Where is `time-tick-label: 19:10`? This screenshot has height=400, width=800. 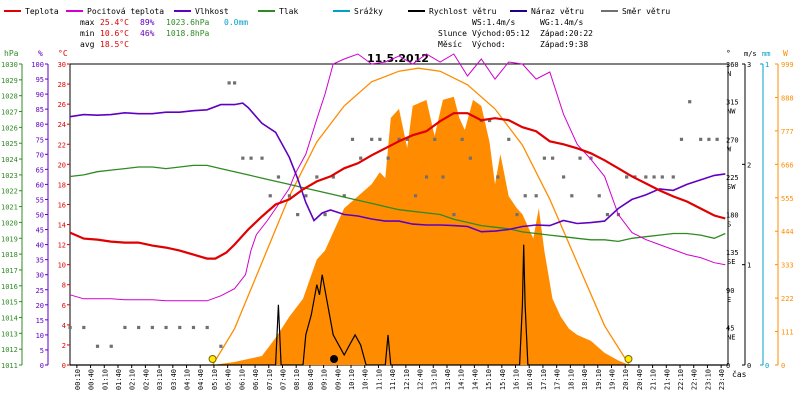
time-tick-label: 19:10 is located at coordinates (599, 379).